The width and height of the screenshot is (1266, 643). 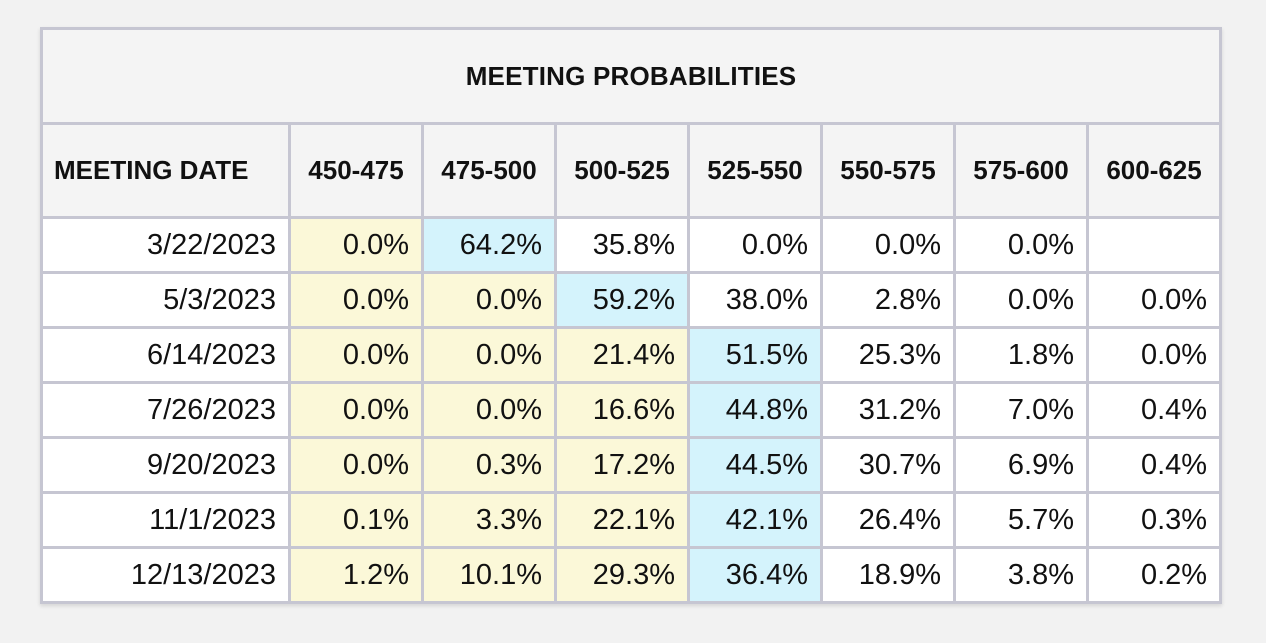 What do you see at coordinates (165, 465) in the screenshot?
I see `meeting-date-cell: 9/20/2023` at bounding box center [165, 465].